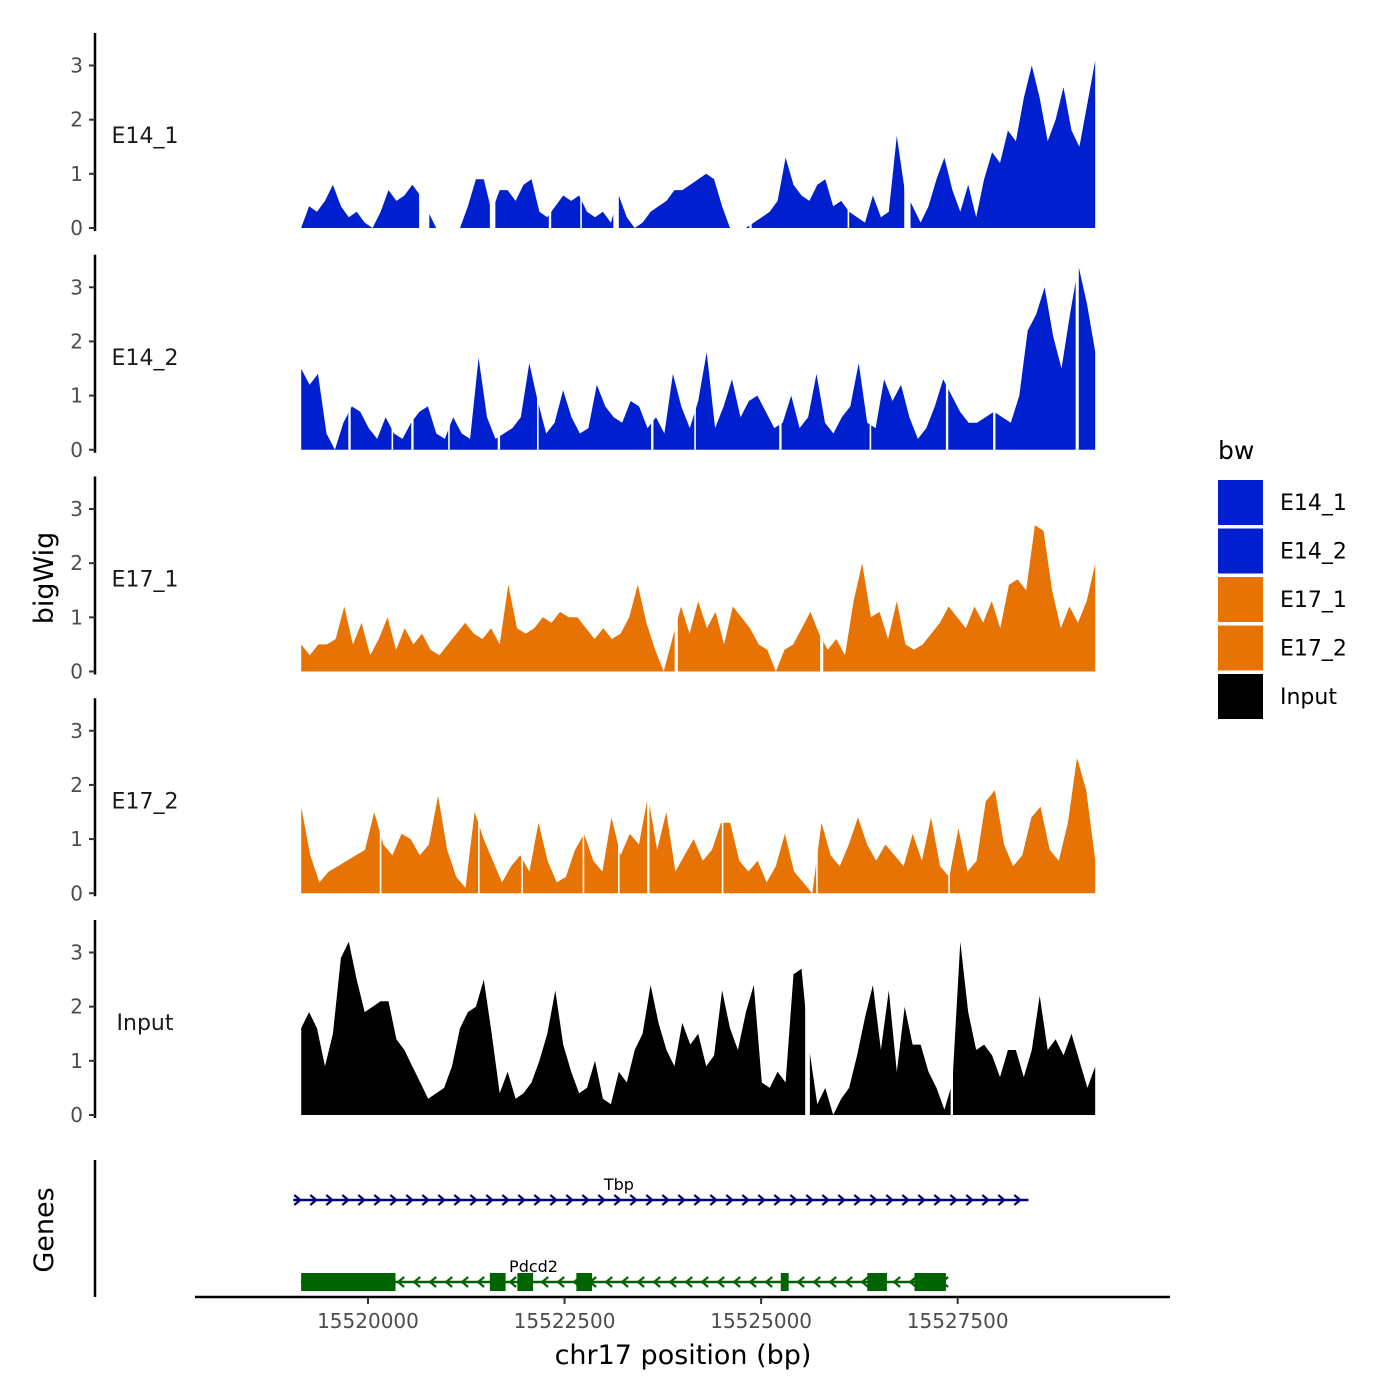  I want to click on genes-layer: Tbp Pdcd2, so click(561, 1228).